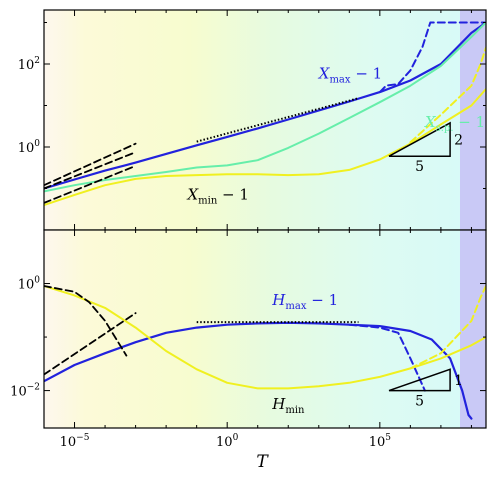 The width and height of the screenshot is (491, 477). I want to click on series-hmin-dashed, so click(447, 327).